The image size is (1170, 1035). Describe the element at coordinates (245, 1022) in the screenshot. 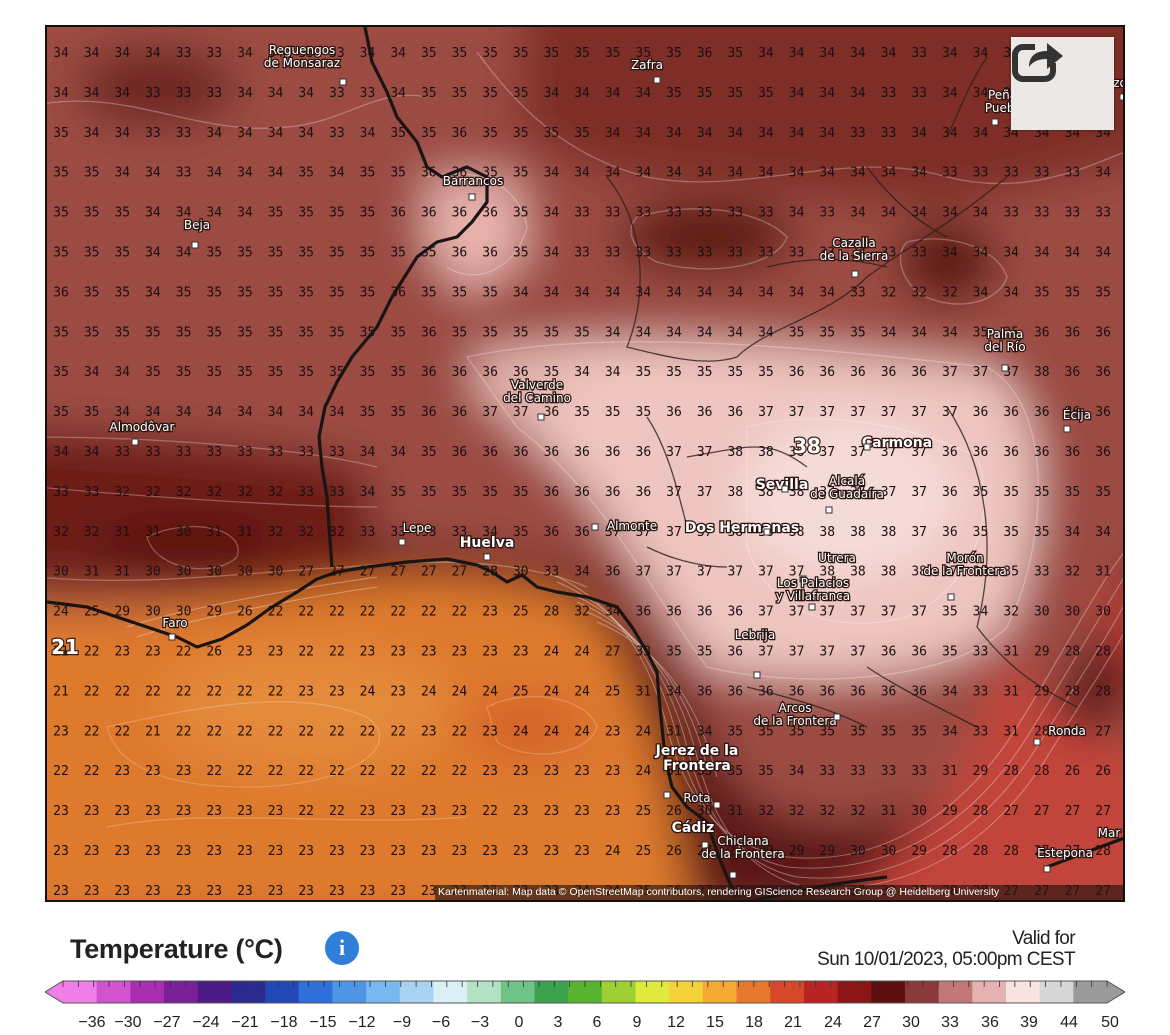

I see `scale-tick-label: −21` at that location.